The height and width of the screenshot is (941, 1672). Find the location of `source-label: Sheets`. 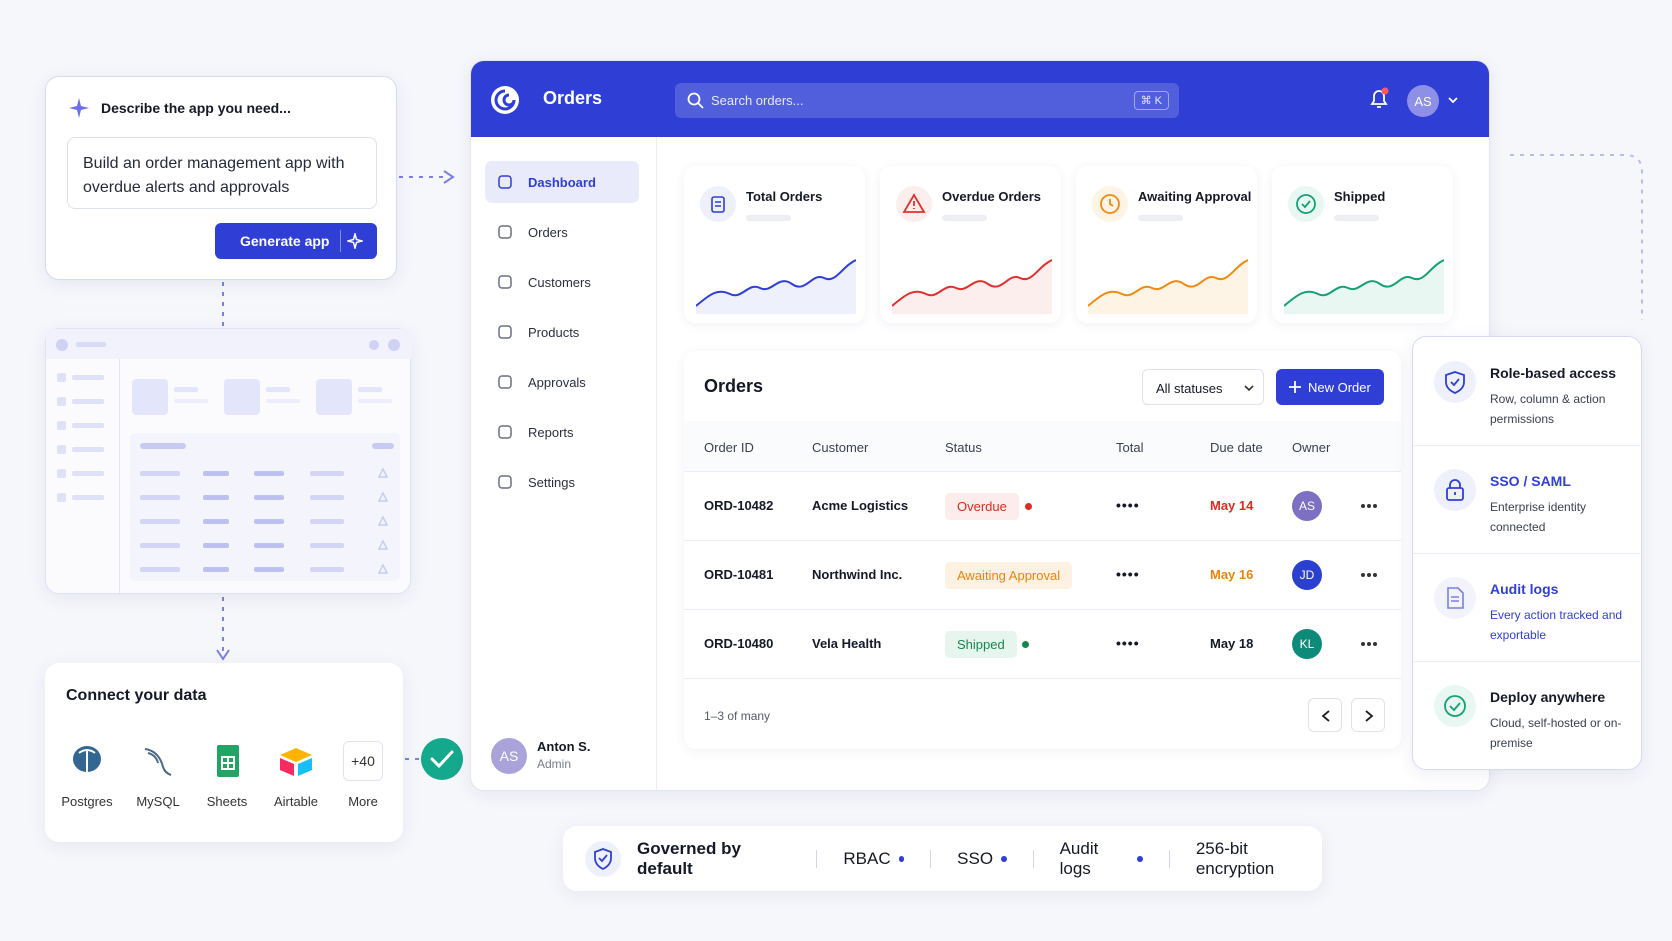

source-label: Sheets is located at coordinates (227, 801).